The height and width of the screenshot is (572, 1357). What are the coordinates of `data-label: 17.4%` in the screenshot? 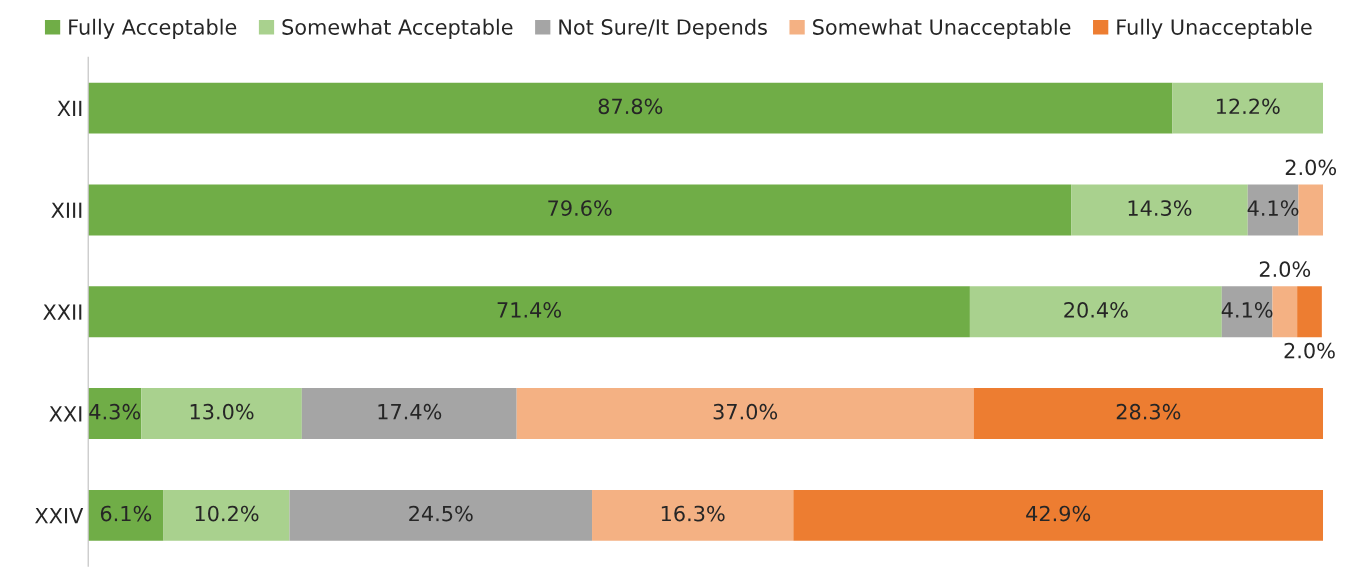 It's located at (410, 411).